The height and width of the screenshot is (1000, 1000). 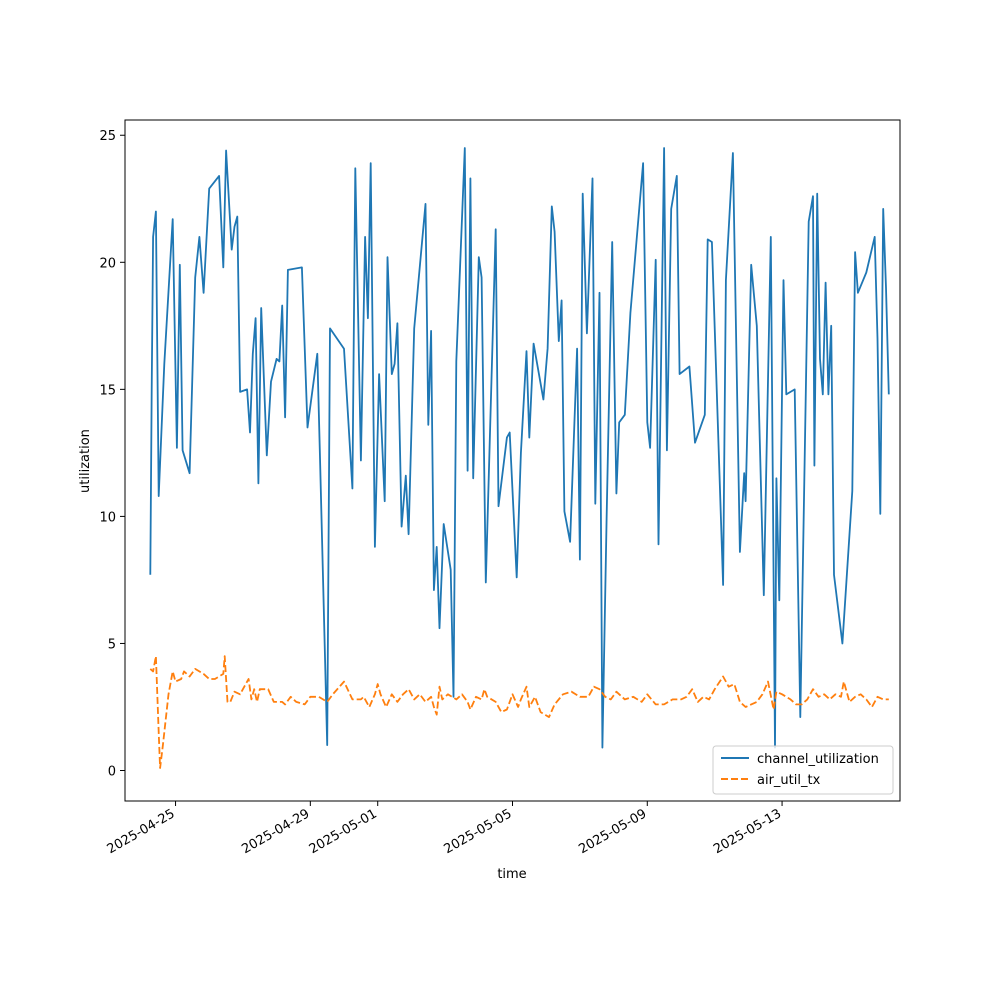 What do you see at coordinates (519, 712) in the screenshot?
I see `series-line-air-util-tx` at bounding box center [519, 712].